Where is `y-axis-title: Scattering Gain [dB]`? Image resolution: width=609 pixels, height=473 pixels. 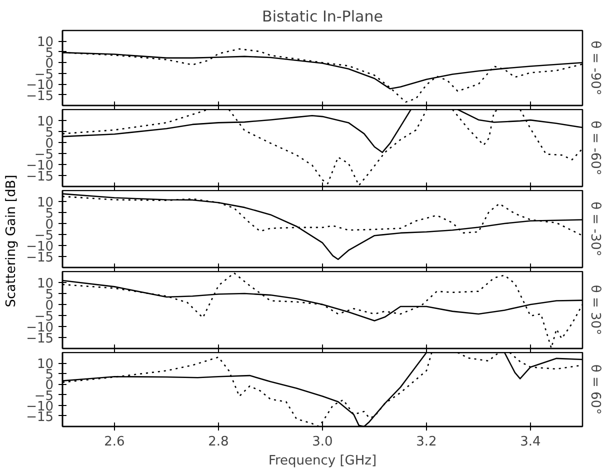
y-axis-title: Scattering Gain [dB] is located at coordinates (11, 241).